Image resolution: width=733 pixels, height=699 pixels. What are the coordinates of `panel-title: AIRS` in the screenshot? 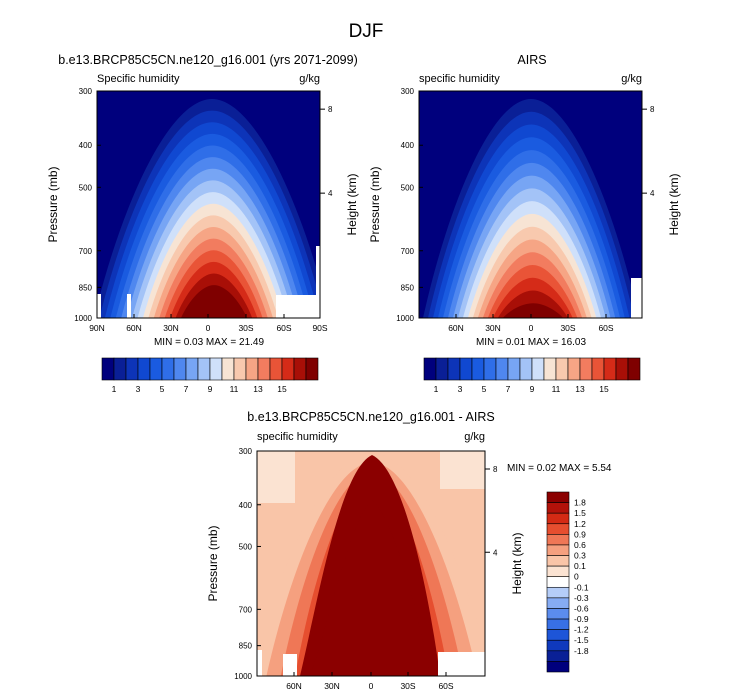 It's located at (531, 60).